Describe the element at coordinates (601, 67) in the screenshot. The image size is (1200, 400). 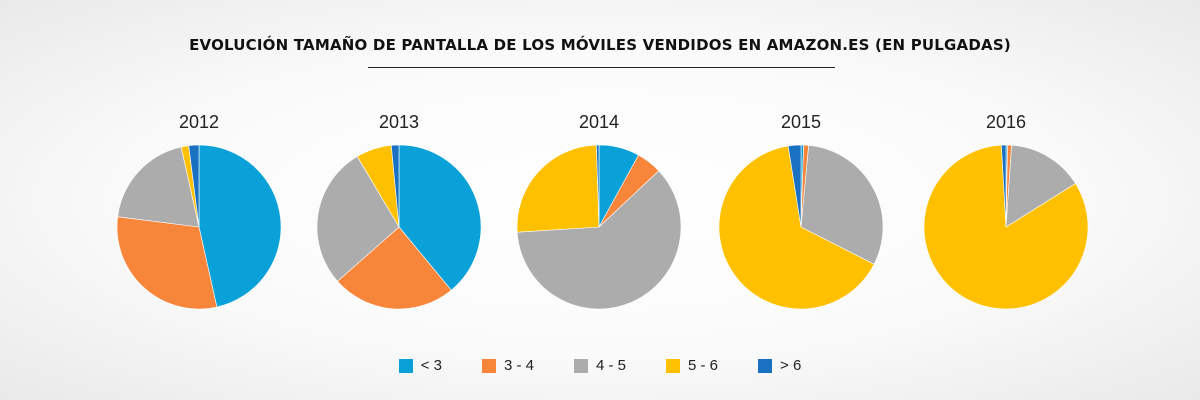
I see `title-underline` at that location.